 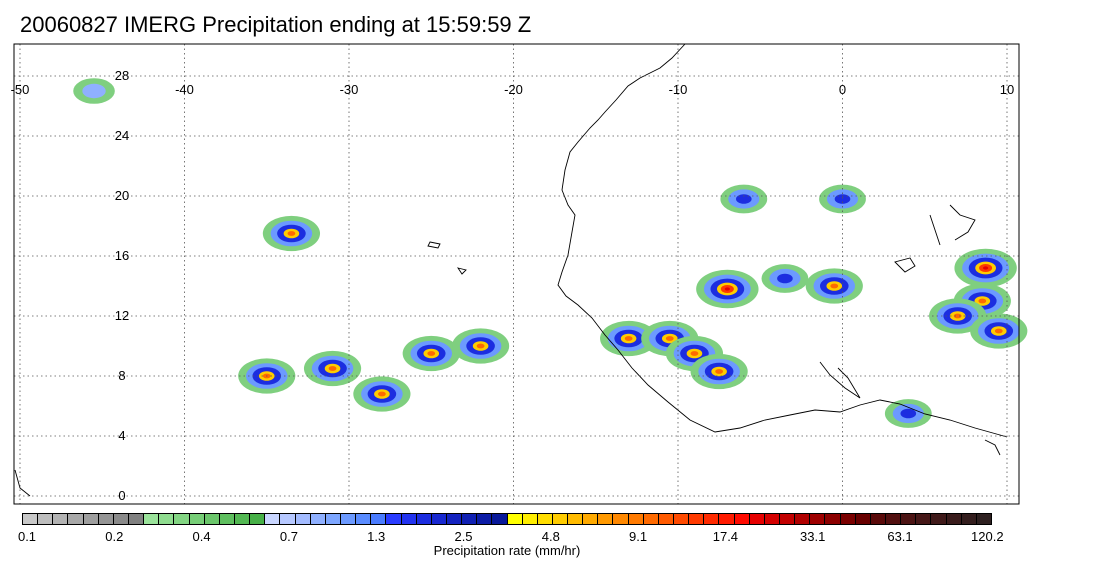 What do you see at coordinates (20, 89) in the screenshot?
I see `lon-tick-label: -50` at bounding box center [20, 89].